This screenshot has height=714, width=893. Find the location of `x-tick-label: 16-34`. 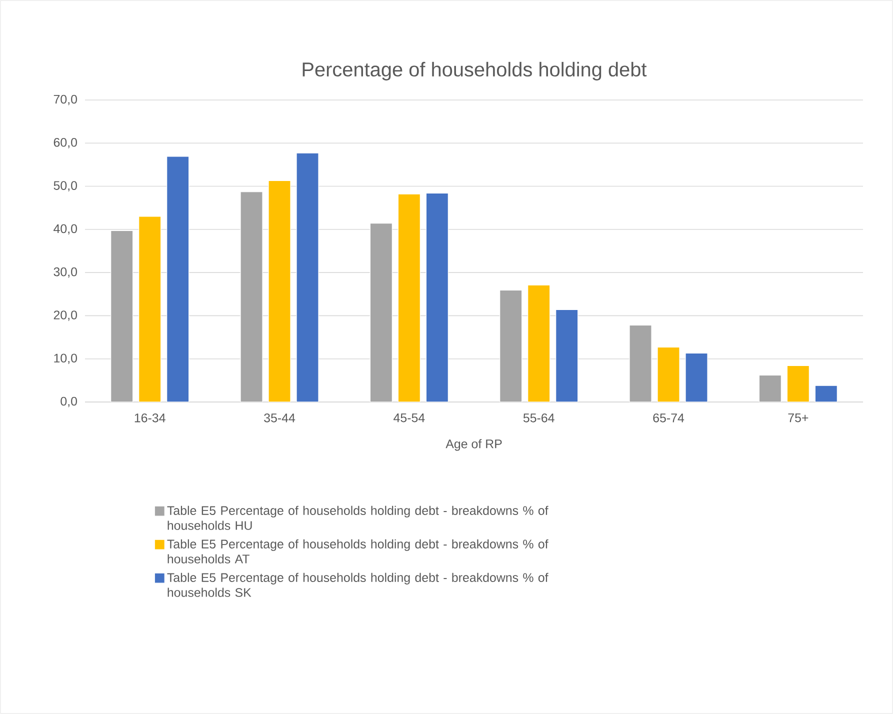

x-tick-label: 16-34 is located at coordinates (150, 418).